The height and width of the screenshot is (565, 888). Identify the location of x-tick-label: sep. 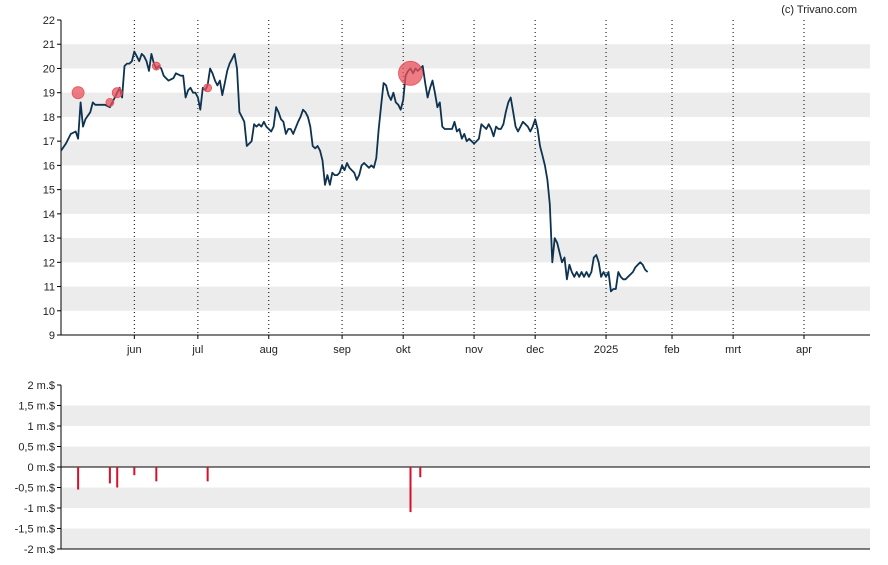
(342, 350).